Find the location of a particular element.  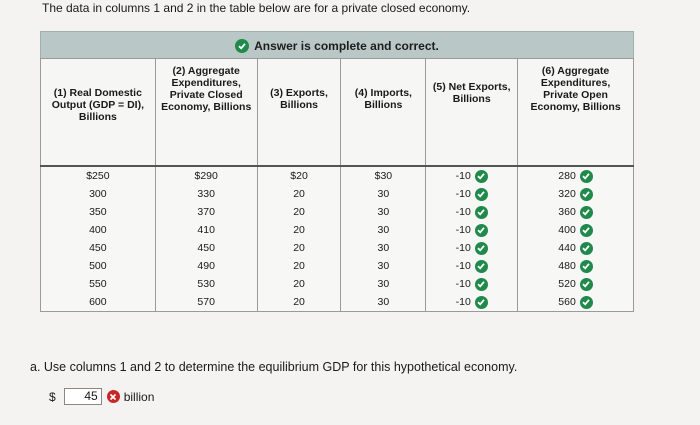

incorrect-icon is located at coordinates (113, 396).